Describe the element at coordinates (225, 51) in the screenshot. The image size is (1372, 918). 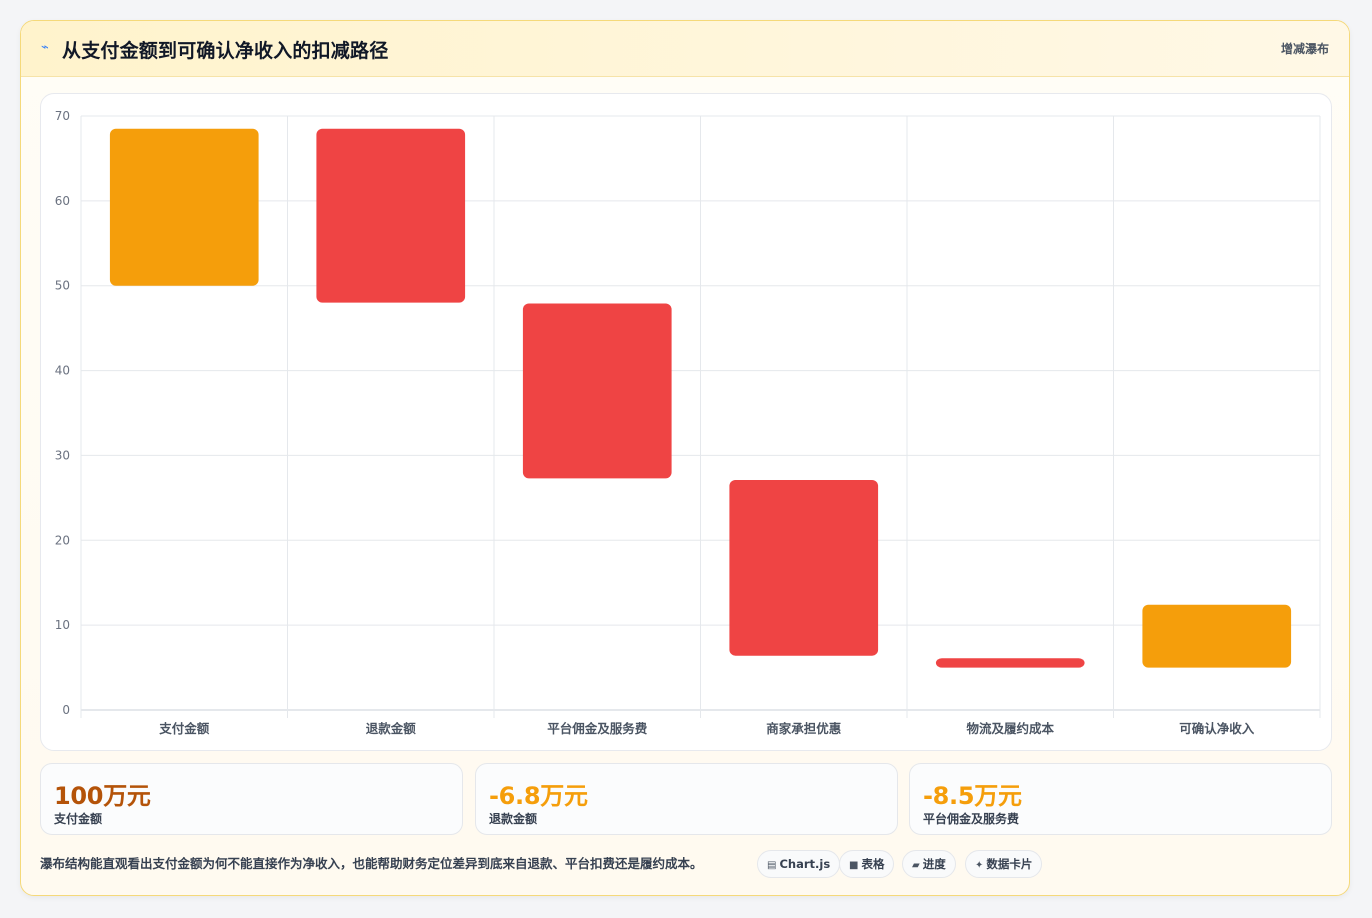
I see `card-title: 从支付金额到可确认净收入的扣减路径` at that location.